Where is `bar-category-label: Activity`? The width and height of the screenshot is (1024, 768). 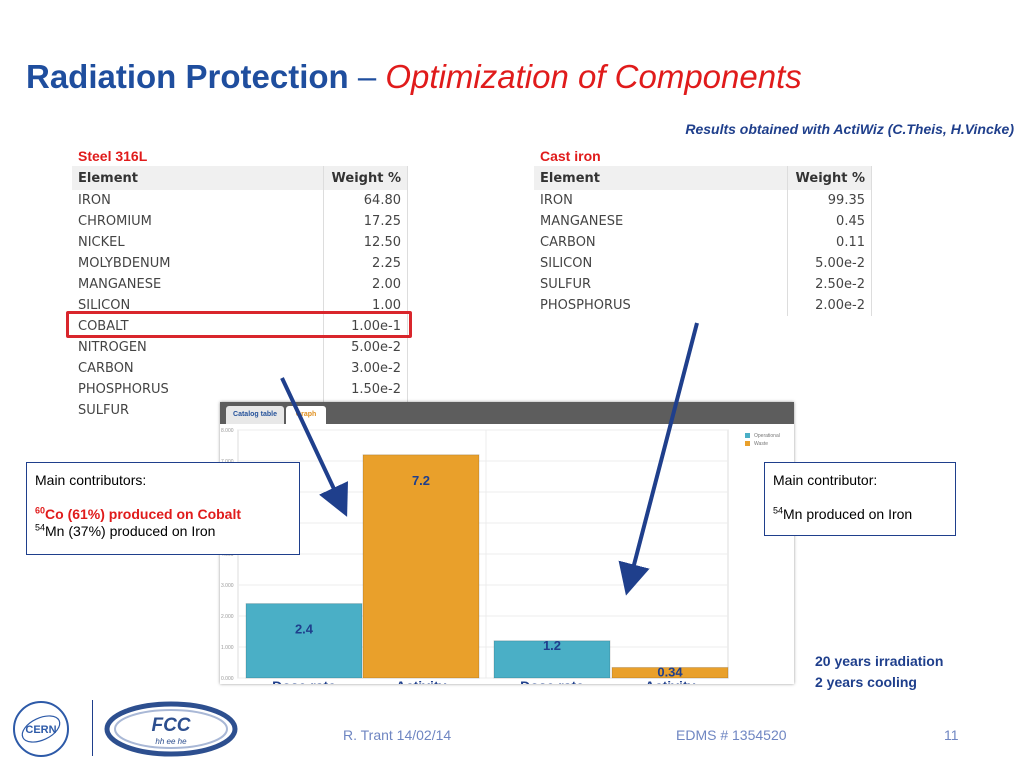
bar-category-label: Activity is located at coordinates (421, 681).